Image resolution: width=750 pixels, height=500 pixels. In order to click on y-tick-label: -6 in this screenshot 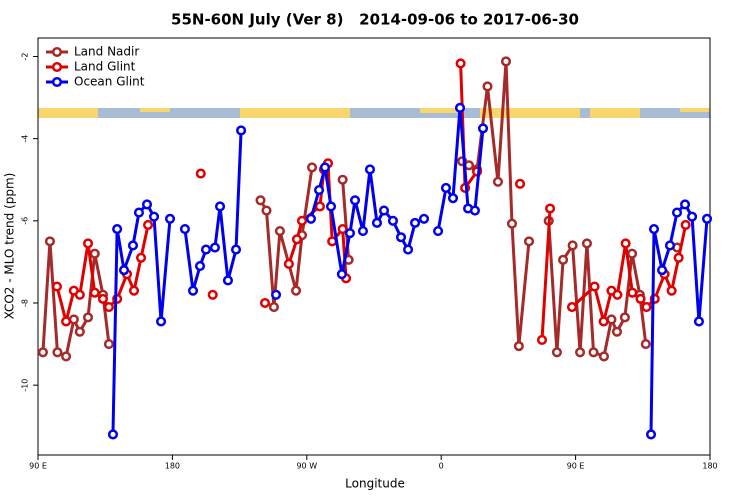, I will do `click(25, 221)`.